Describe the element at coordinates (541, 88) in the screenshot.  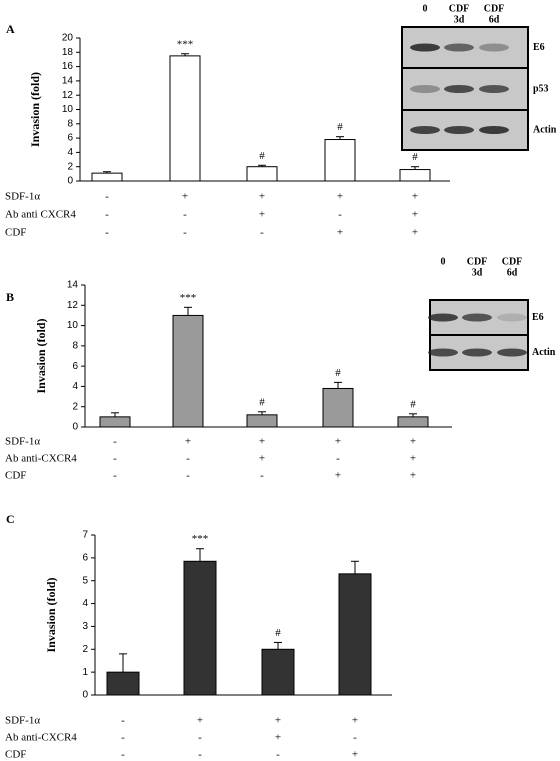
I see `blot-row-label: p53` at that location.